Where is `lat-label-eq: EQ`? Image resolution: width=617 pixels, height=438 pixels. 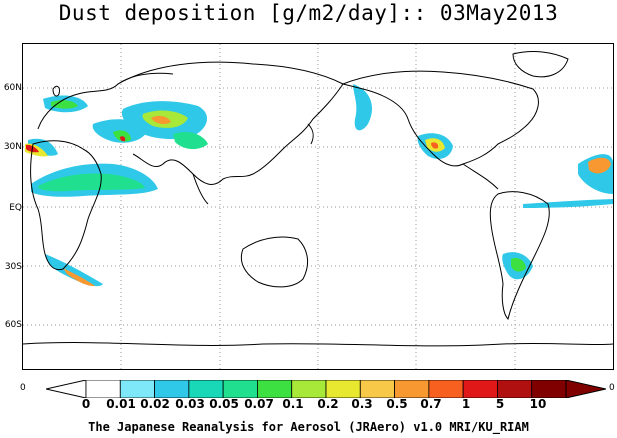
lat-label-eq: EQ is located at coordinates (15, 208).